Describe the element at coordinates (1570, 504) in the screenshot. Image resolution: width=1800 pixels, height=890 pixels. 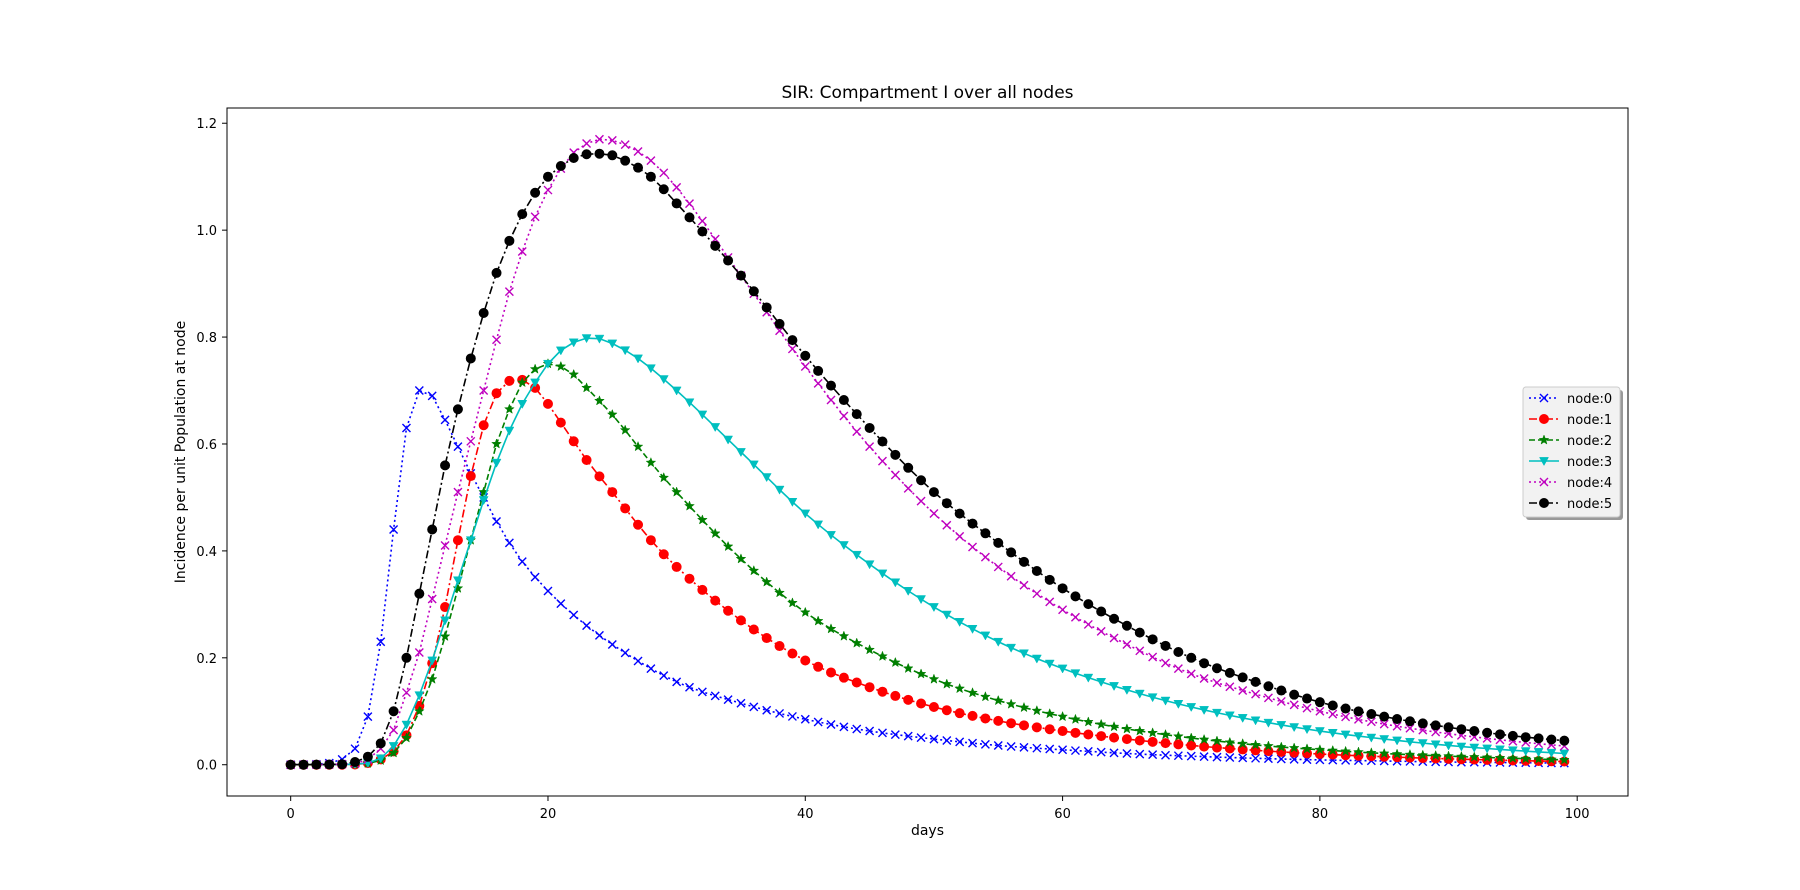
I see `legend-item: node:5` at that location.